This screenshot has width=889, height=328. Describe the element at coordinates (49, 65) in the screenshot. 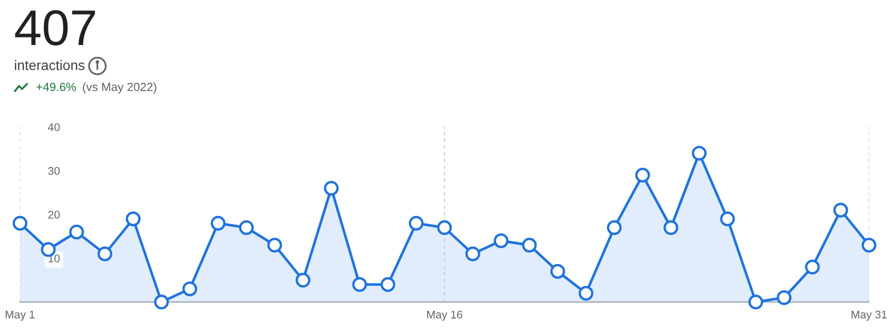

I see `chart-subtitle: interactions` at that location.